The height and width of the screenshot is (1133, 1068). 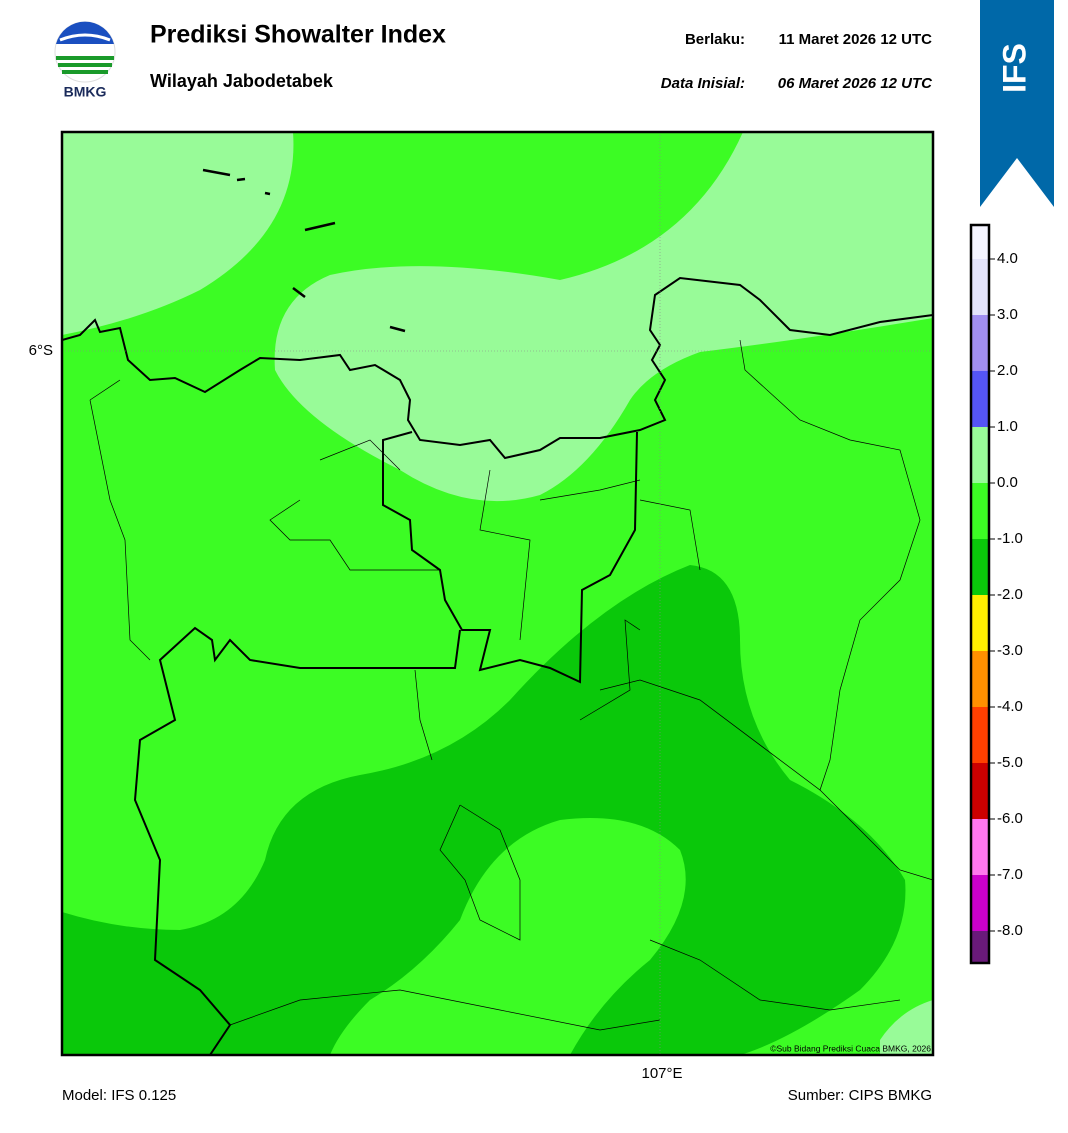 I want to click on footer-source: Sumber: CIPS BMKG, so click(x=860, y=1095).